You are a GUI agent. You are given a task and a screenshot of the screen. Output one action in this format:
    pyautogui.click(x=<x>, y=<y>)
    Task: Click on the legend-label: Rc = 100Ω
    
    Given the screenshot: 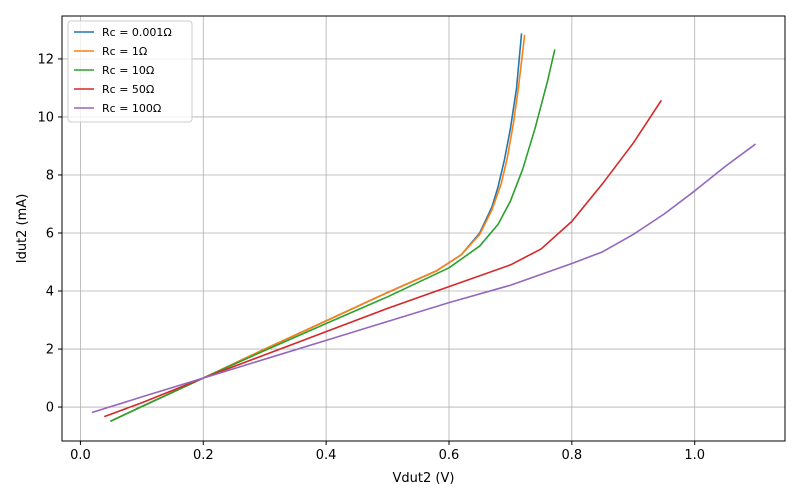 What is the action you would take?
    pyautogui.click(x=131, y=108)
    